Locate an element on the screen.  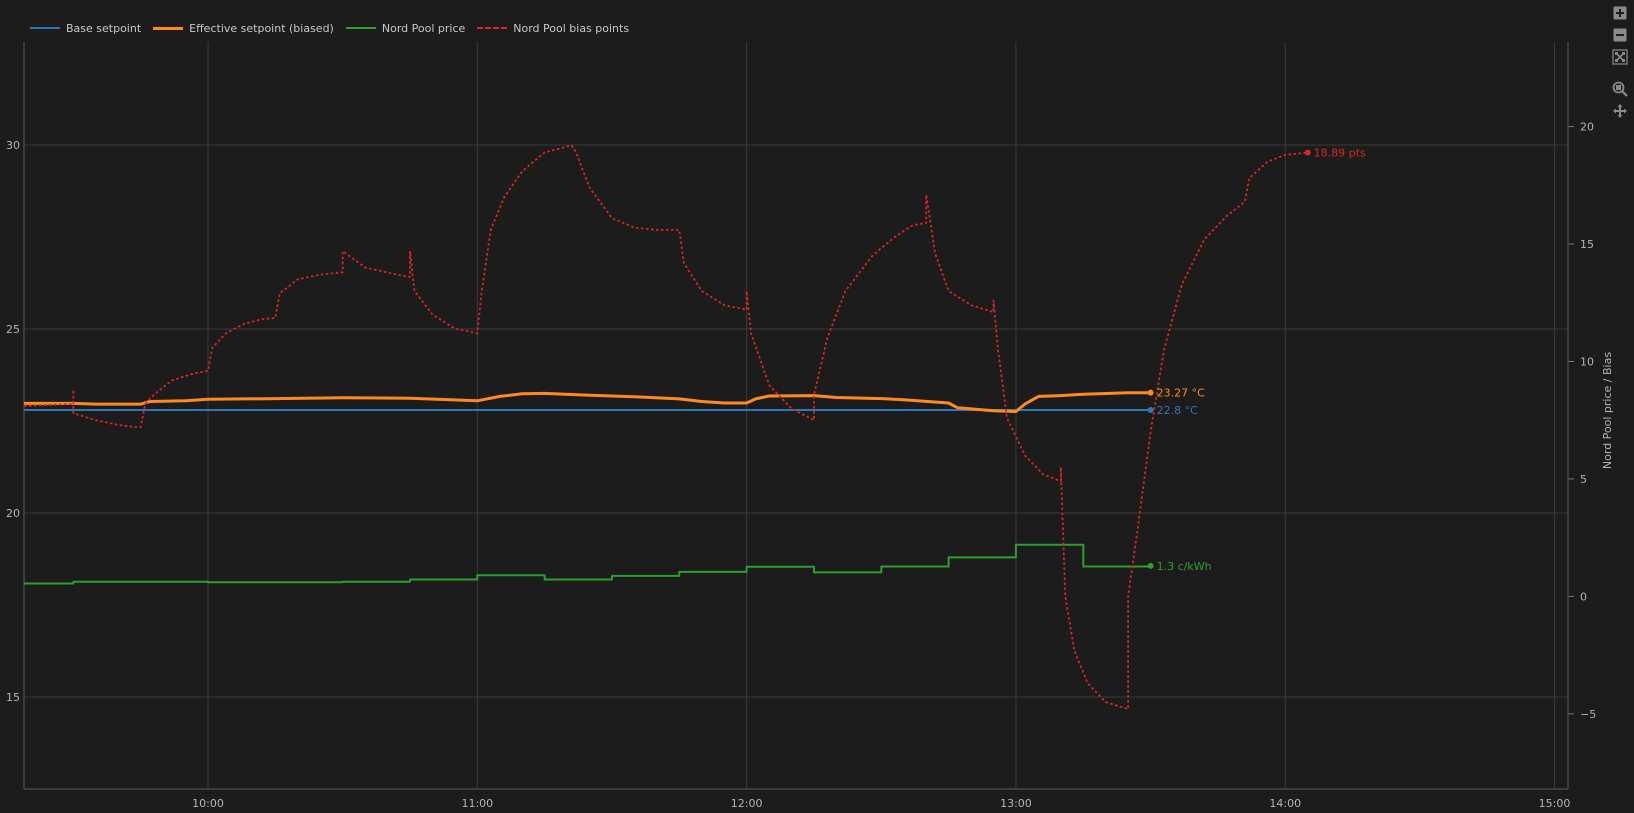
pan-icon is located at coordinates (1620, 111).